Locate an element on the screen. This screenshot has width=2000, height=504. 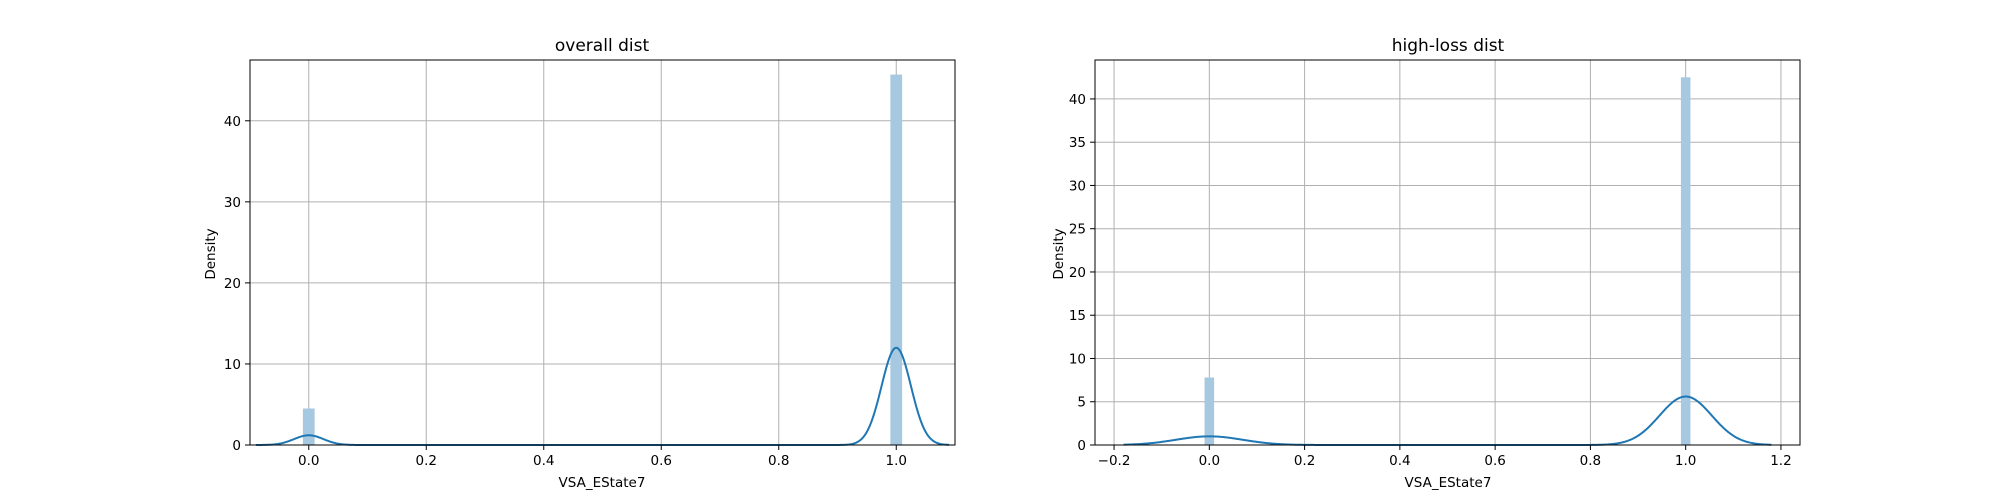
y-tick-label: 25 is located at coordinates (1077, 230).